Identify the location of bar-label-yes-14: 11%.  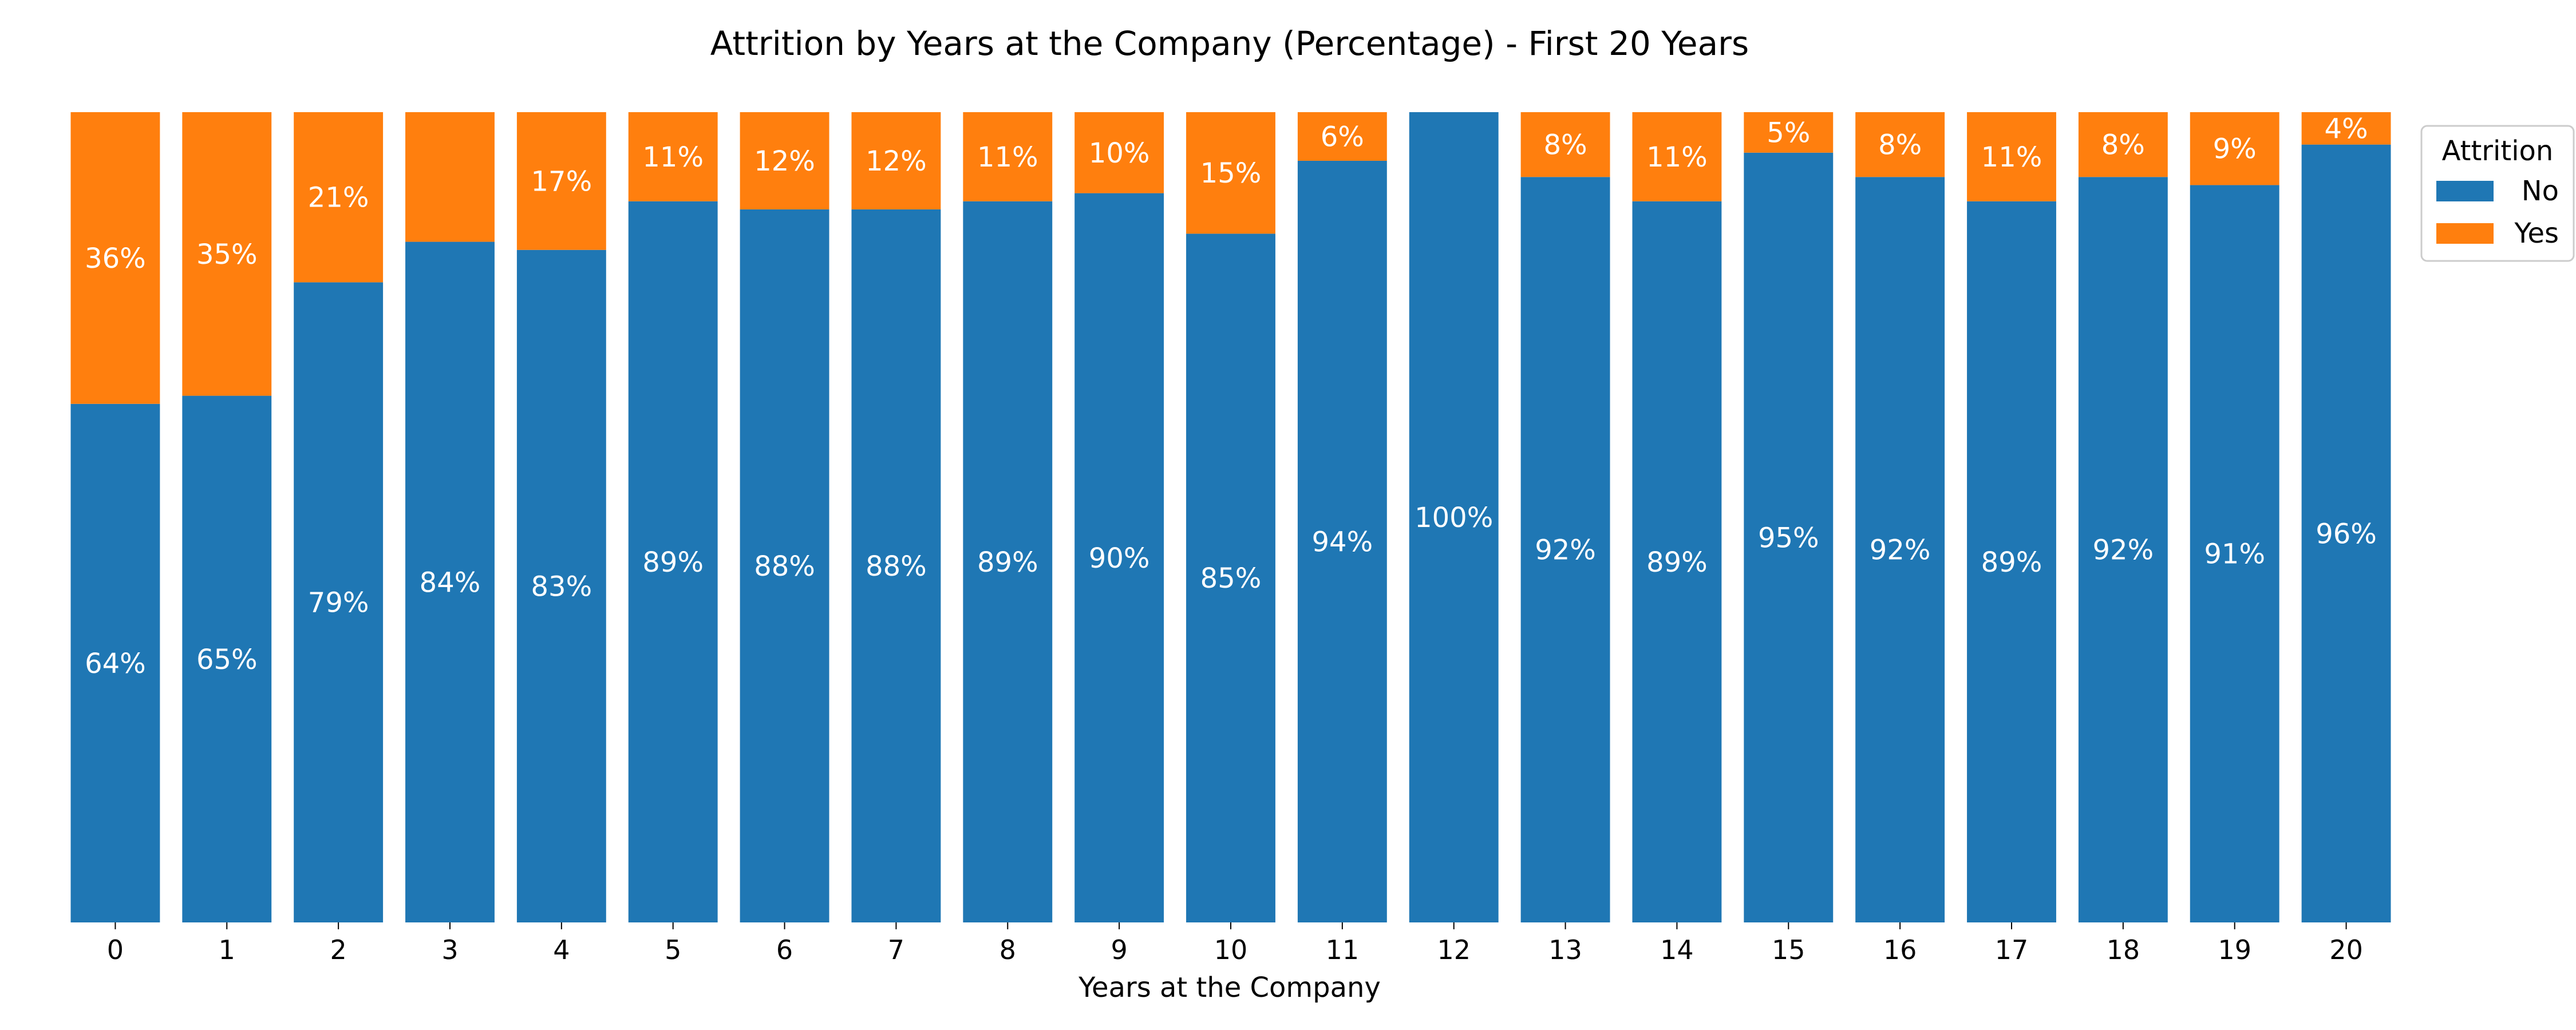
(1677, 157).